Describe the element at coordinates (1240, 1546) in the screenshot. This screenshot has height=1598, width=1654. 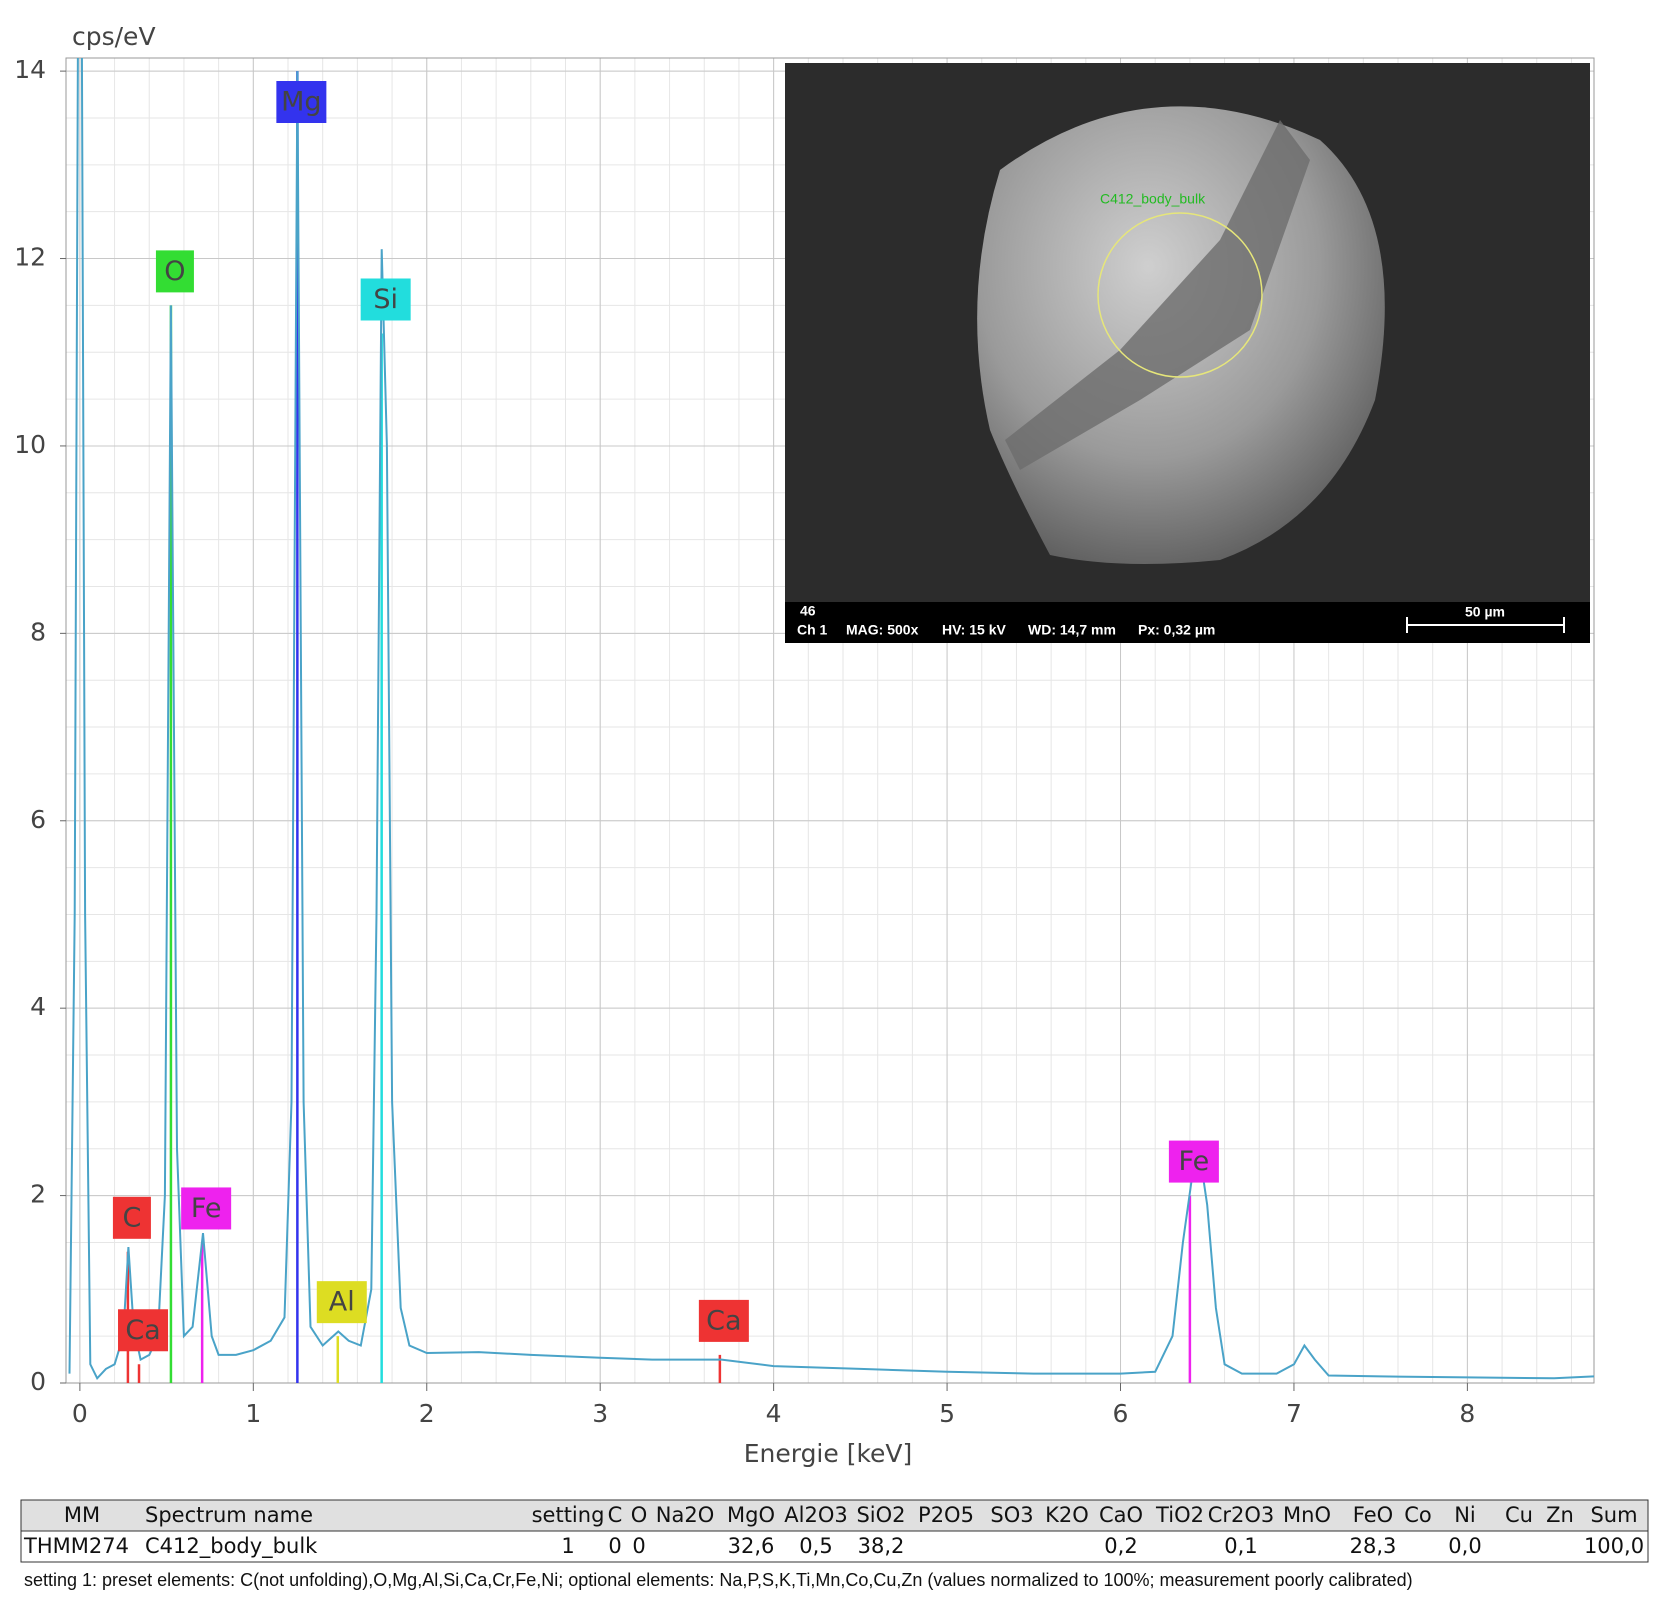
I see `table-cell: 0,1` at that location.